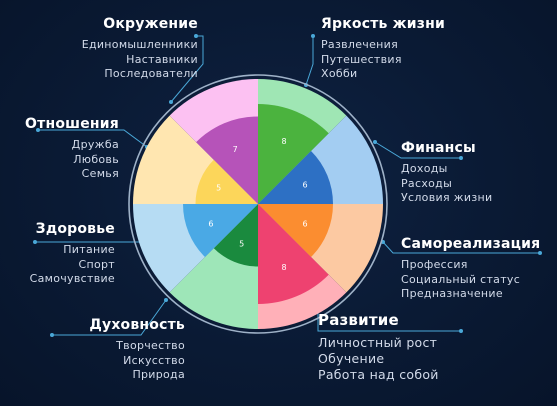 The width and height of the screenshot is (557, 406). What do you see at coordinates (309, 61) in the screenshot?
I see `connector-brightness` at bounding box center [309, 61].